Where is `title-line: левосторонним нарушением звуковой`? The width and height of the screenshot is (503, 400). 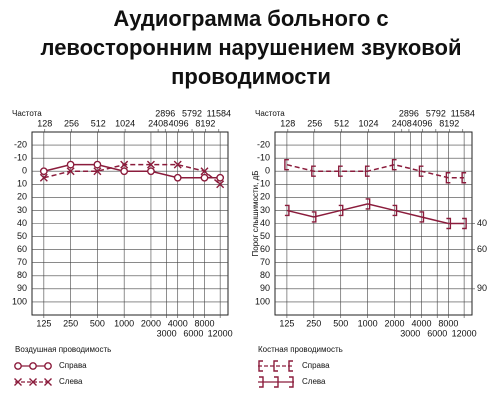 title-line: левосторонним нарушением звуковой is located at coordinates (251, 47).